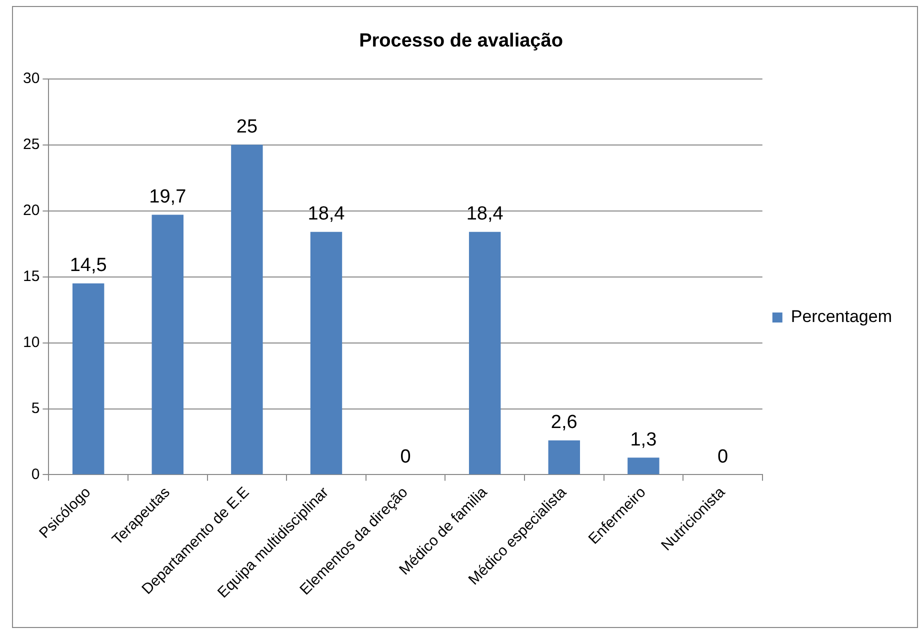 The width and height of the screenshot is (924, 635). I want to click on data-label: 1,3, so click(643, 439).